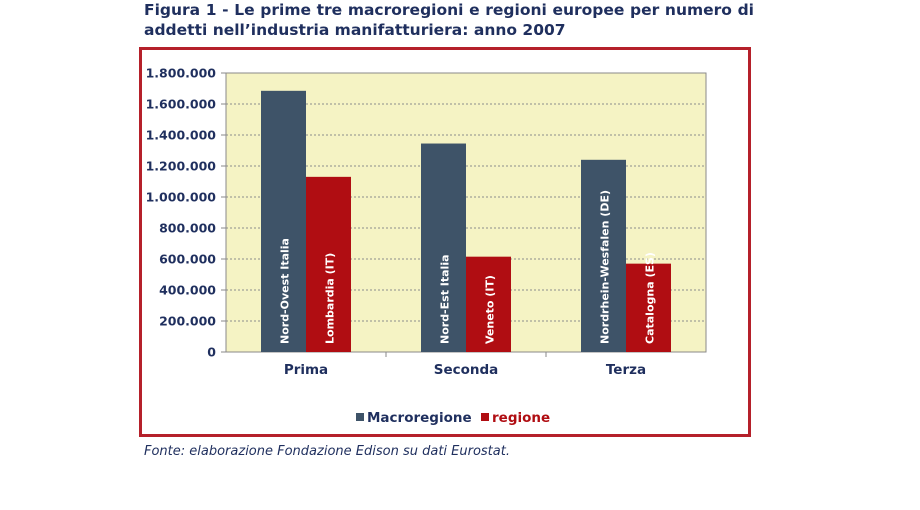 The image size is (920, 510). Describe the element at coordinates (187, 290) in the screenshot. I see `y-tick-label: 400.000` at that location.